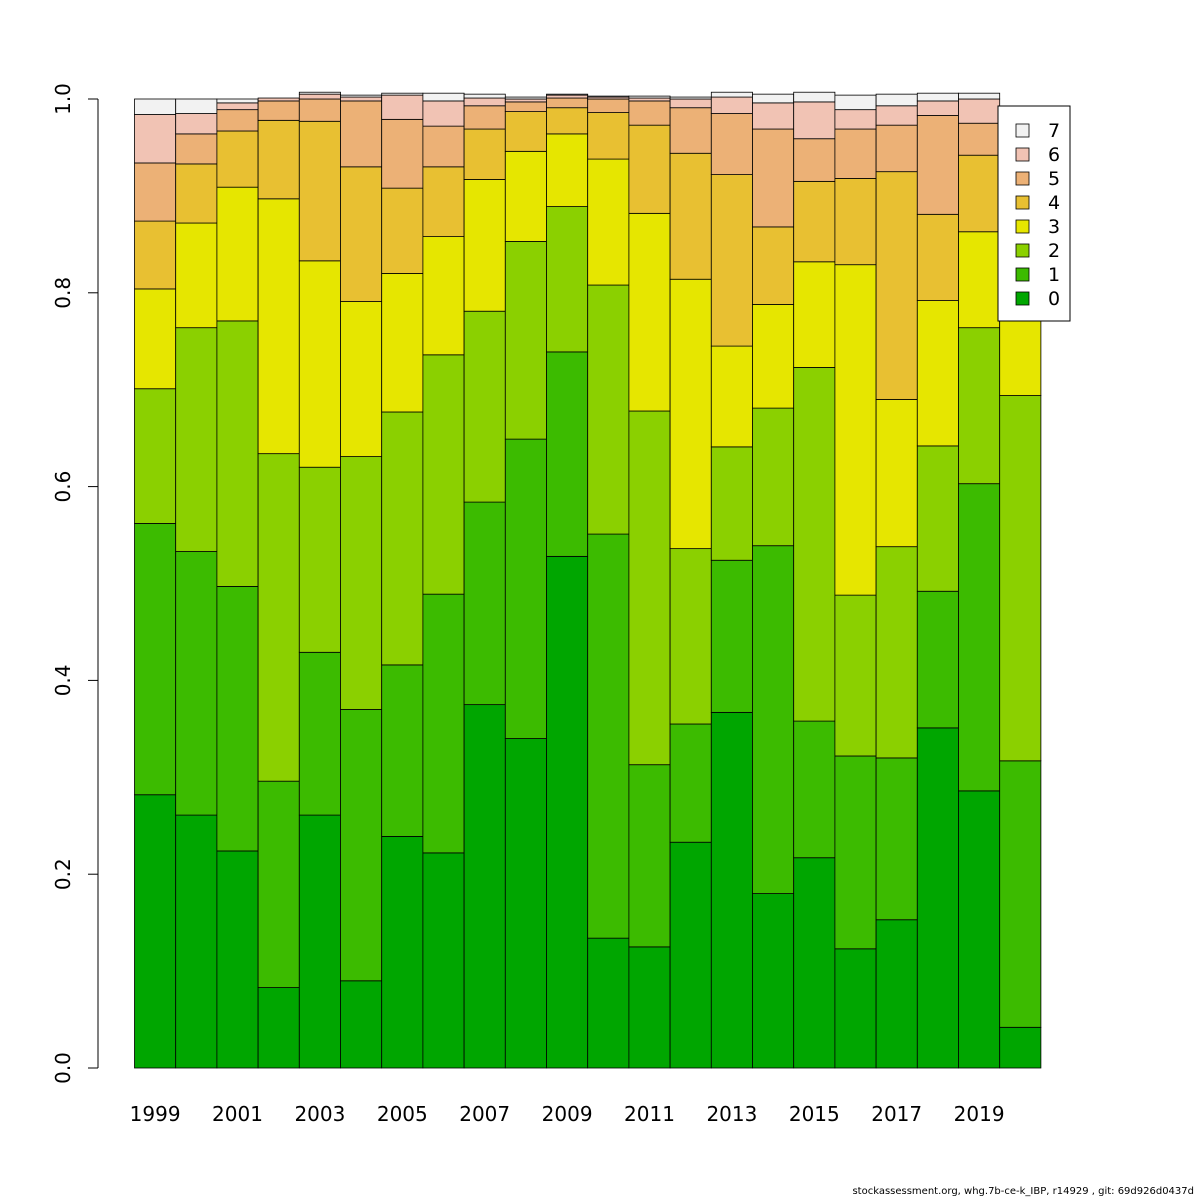  Describe the element at coordinates (402, 1114) in the screenshot. I see `x-tick-label: 2005` at that location.